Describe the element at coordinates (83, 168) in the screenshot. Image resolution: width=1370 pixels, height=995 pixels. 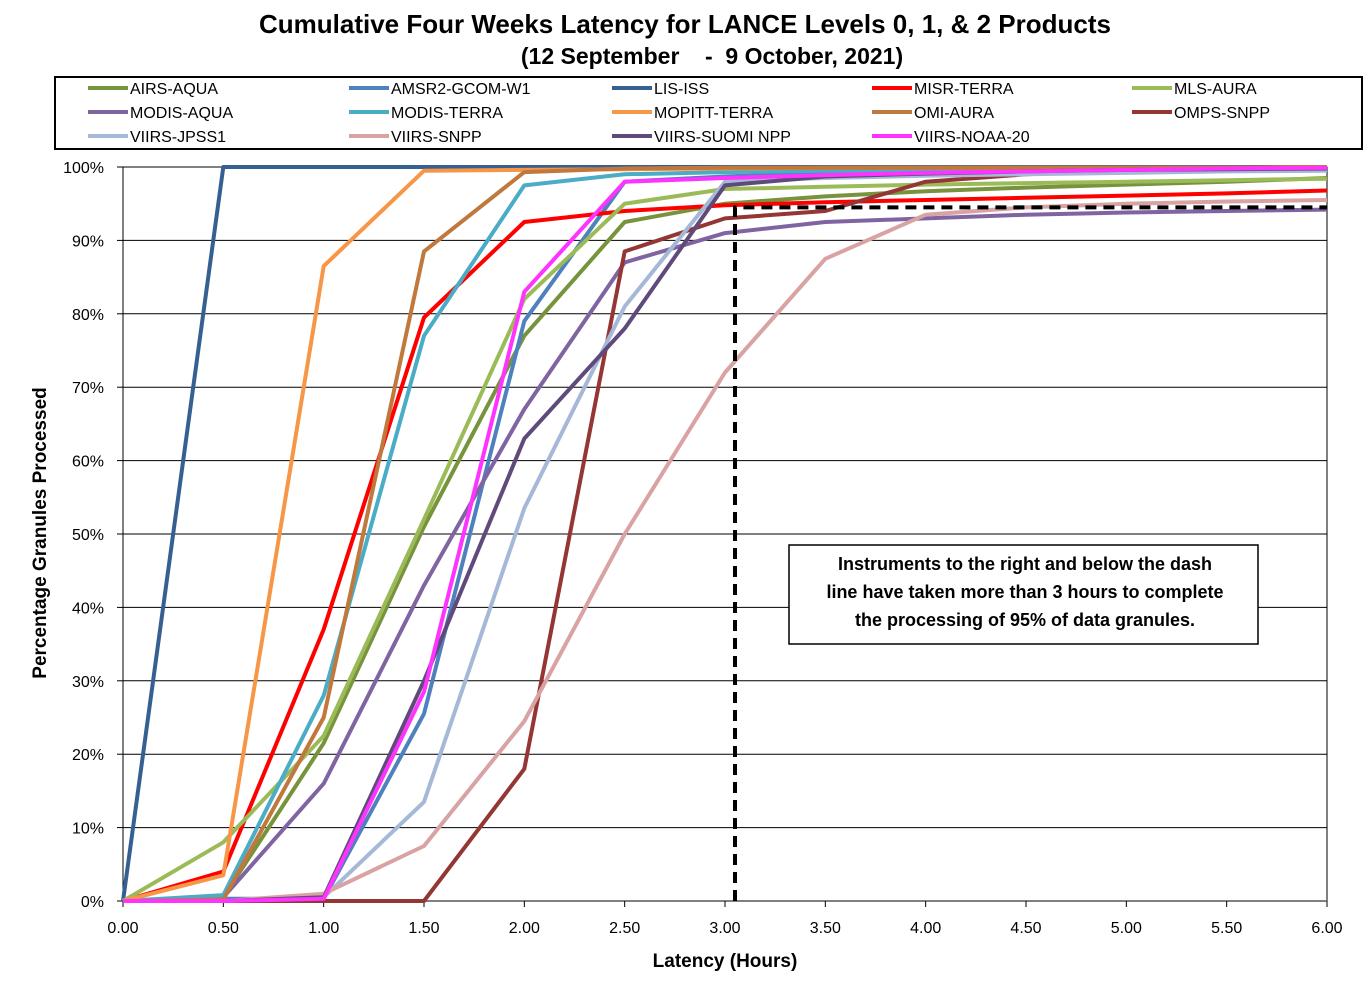
I see `y-tick-label: 100%` at that location.